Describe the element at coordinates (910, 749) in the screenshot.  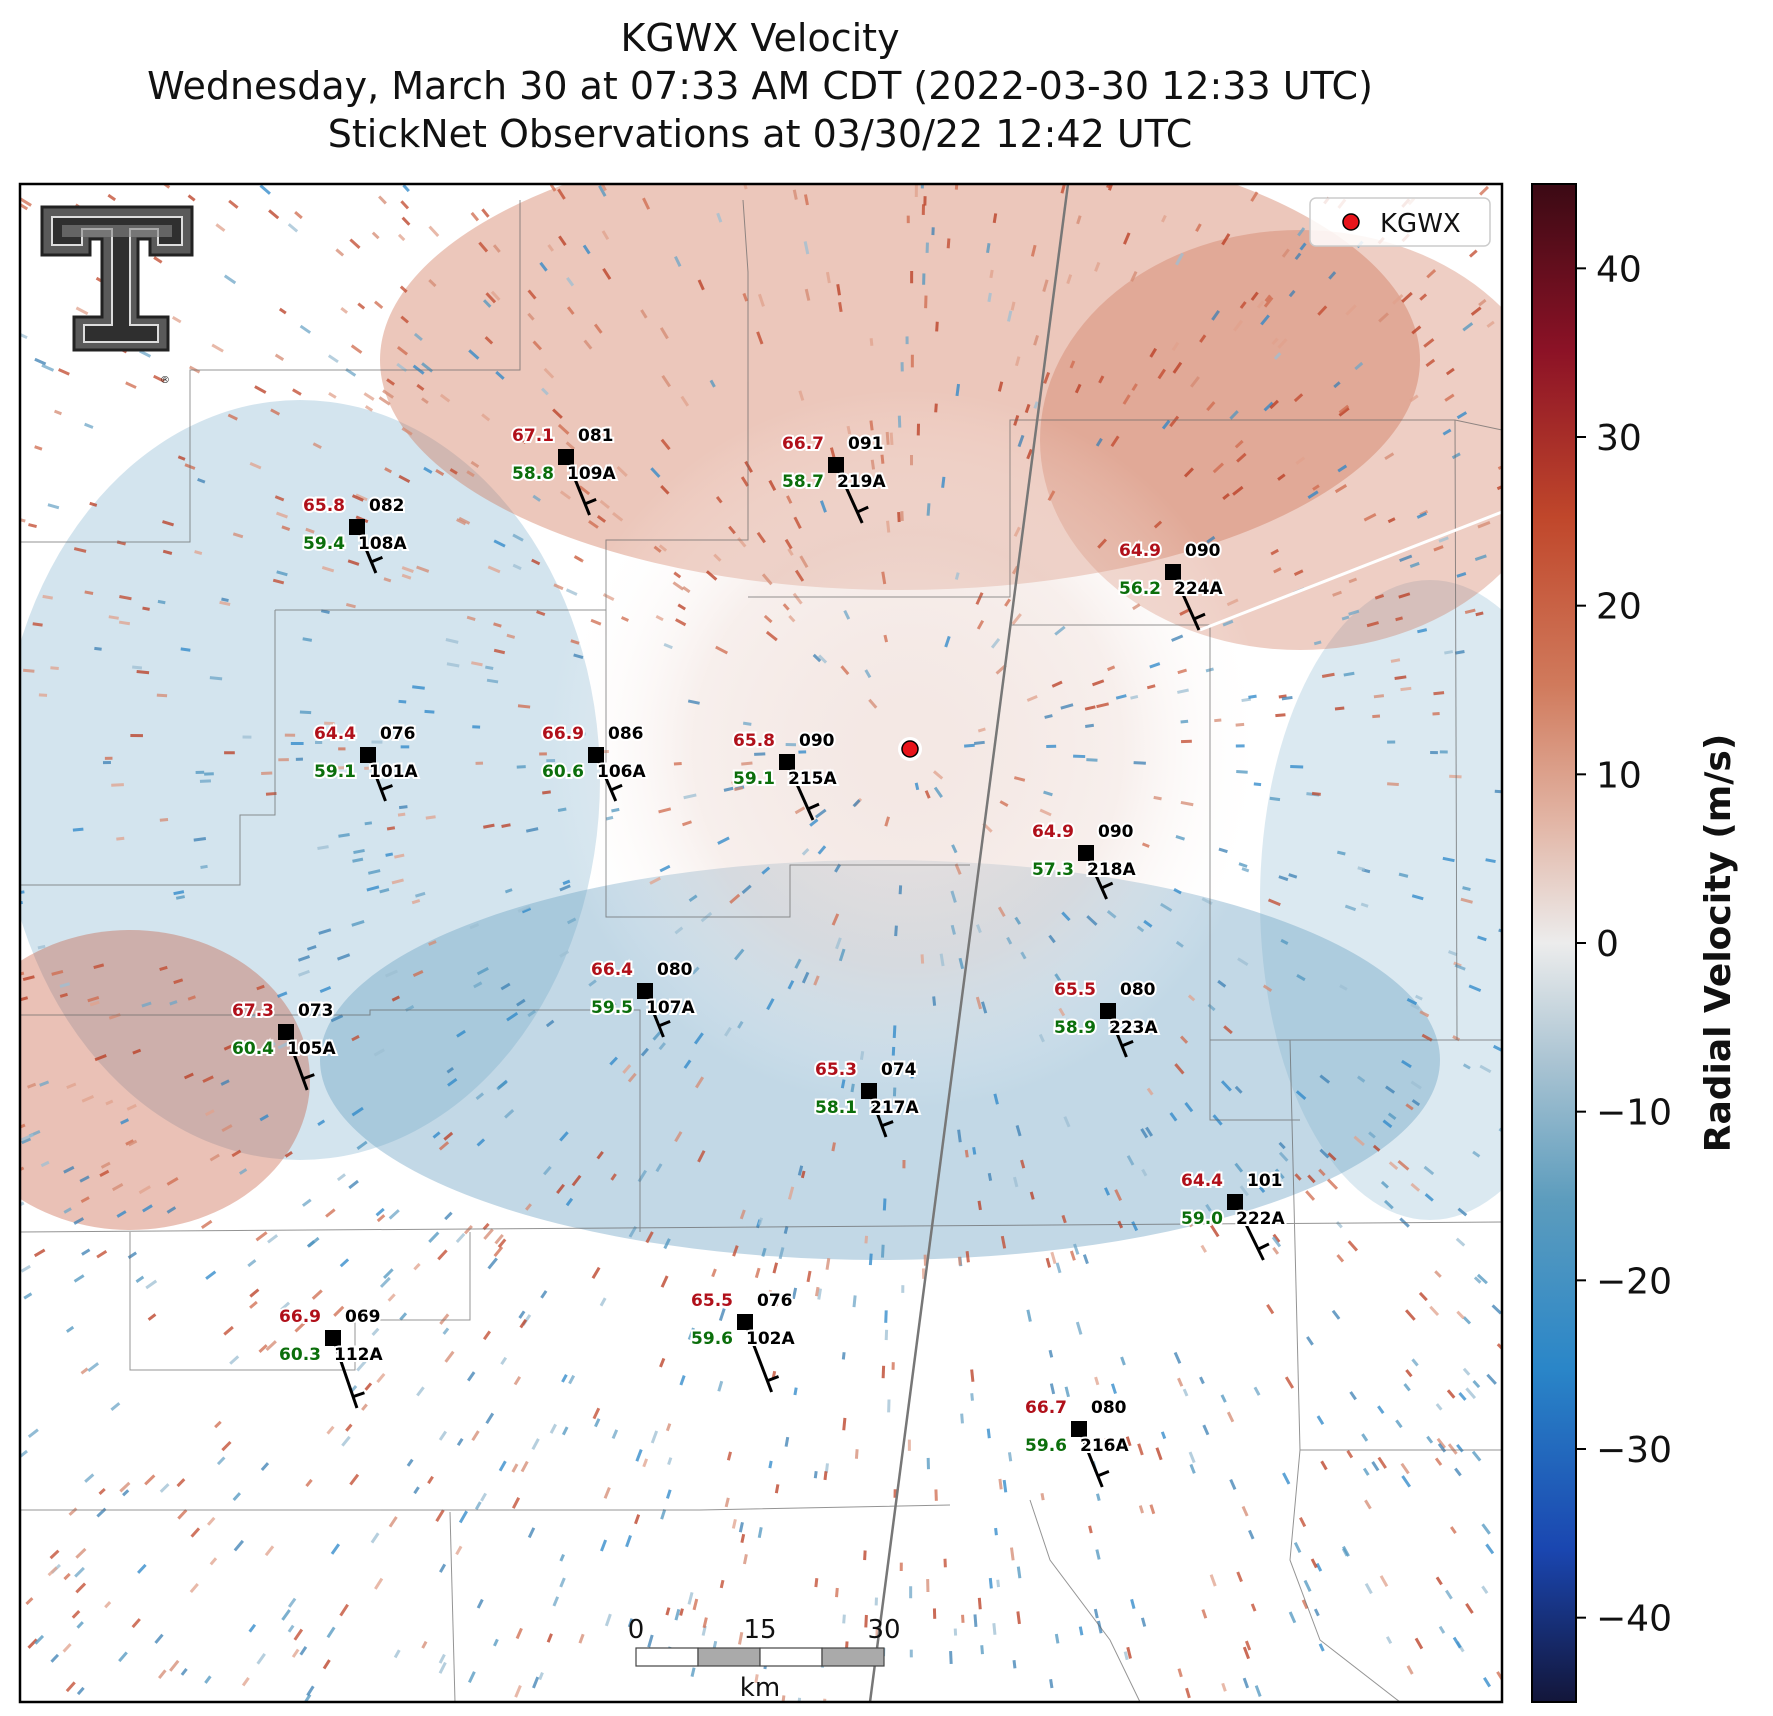
I see `radar-site-marker` at that location.